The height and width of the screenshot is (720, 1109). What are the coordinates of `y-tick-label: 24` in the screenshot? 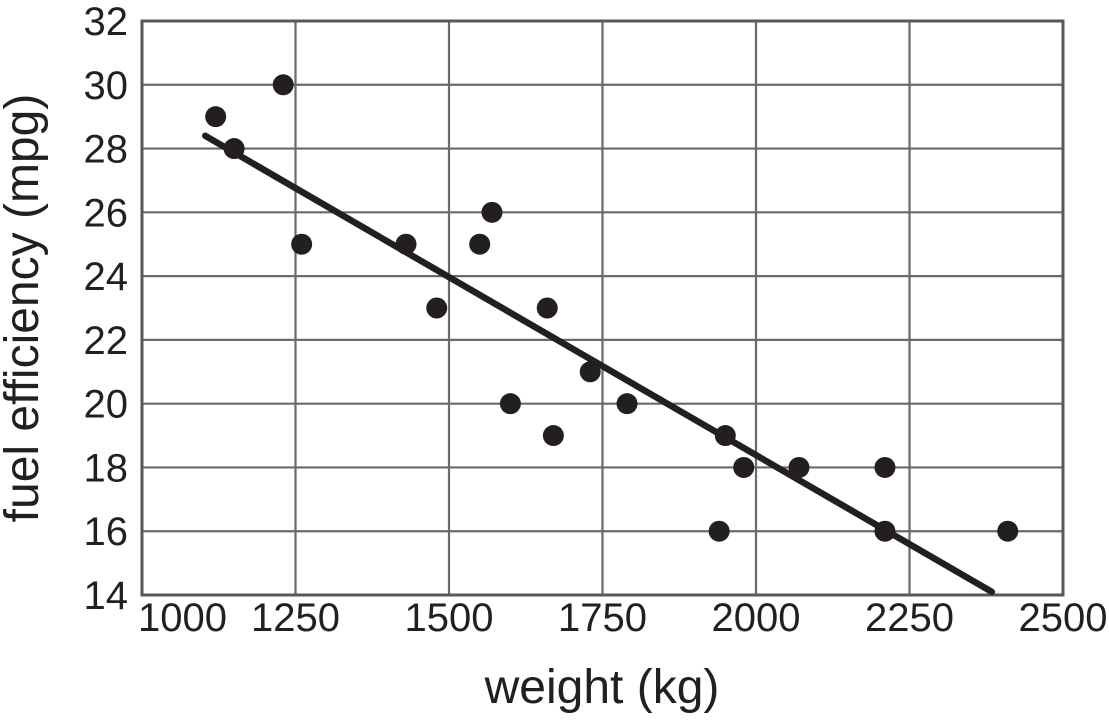 It's located at (106, 277).